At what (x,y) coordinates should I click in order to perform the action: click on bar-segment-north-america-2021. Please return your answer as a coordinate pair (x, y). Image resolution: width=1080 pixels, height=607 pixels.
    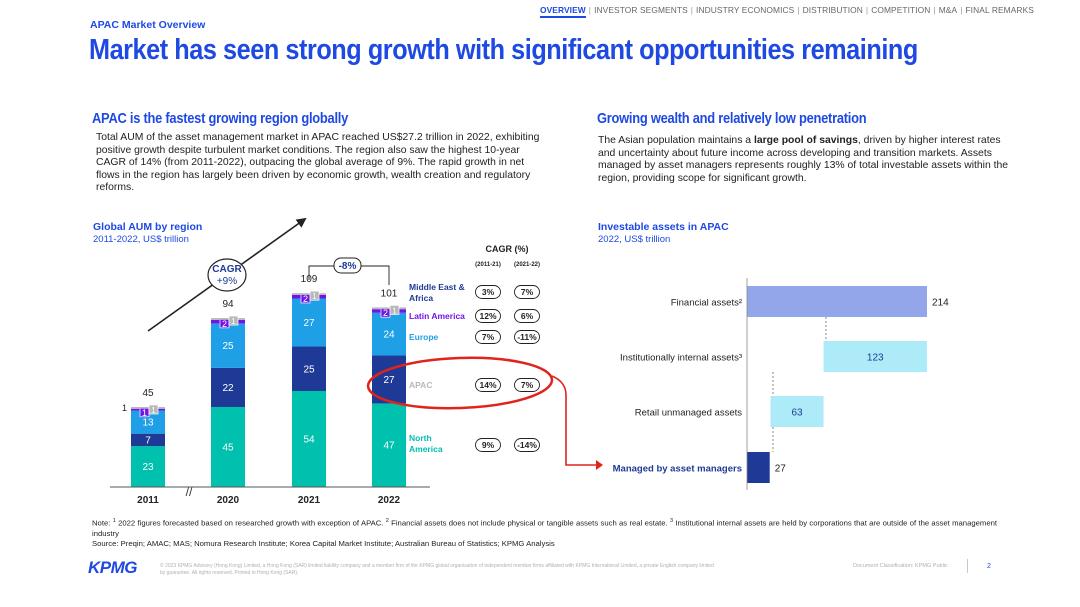
    Looking at the image, I should click on (309, 438).